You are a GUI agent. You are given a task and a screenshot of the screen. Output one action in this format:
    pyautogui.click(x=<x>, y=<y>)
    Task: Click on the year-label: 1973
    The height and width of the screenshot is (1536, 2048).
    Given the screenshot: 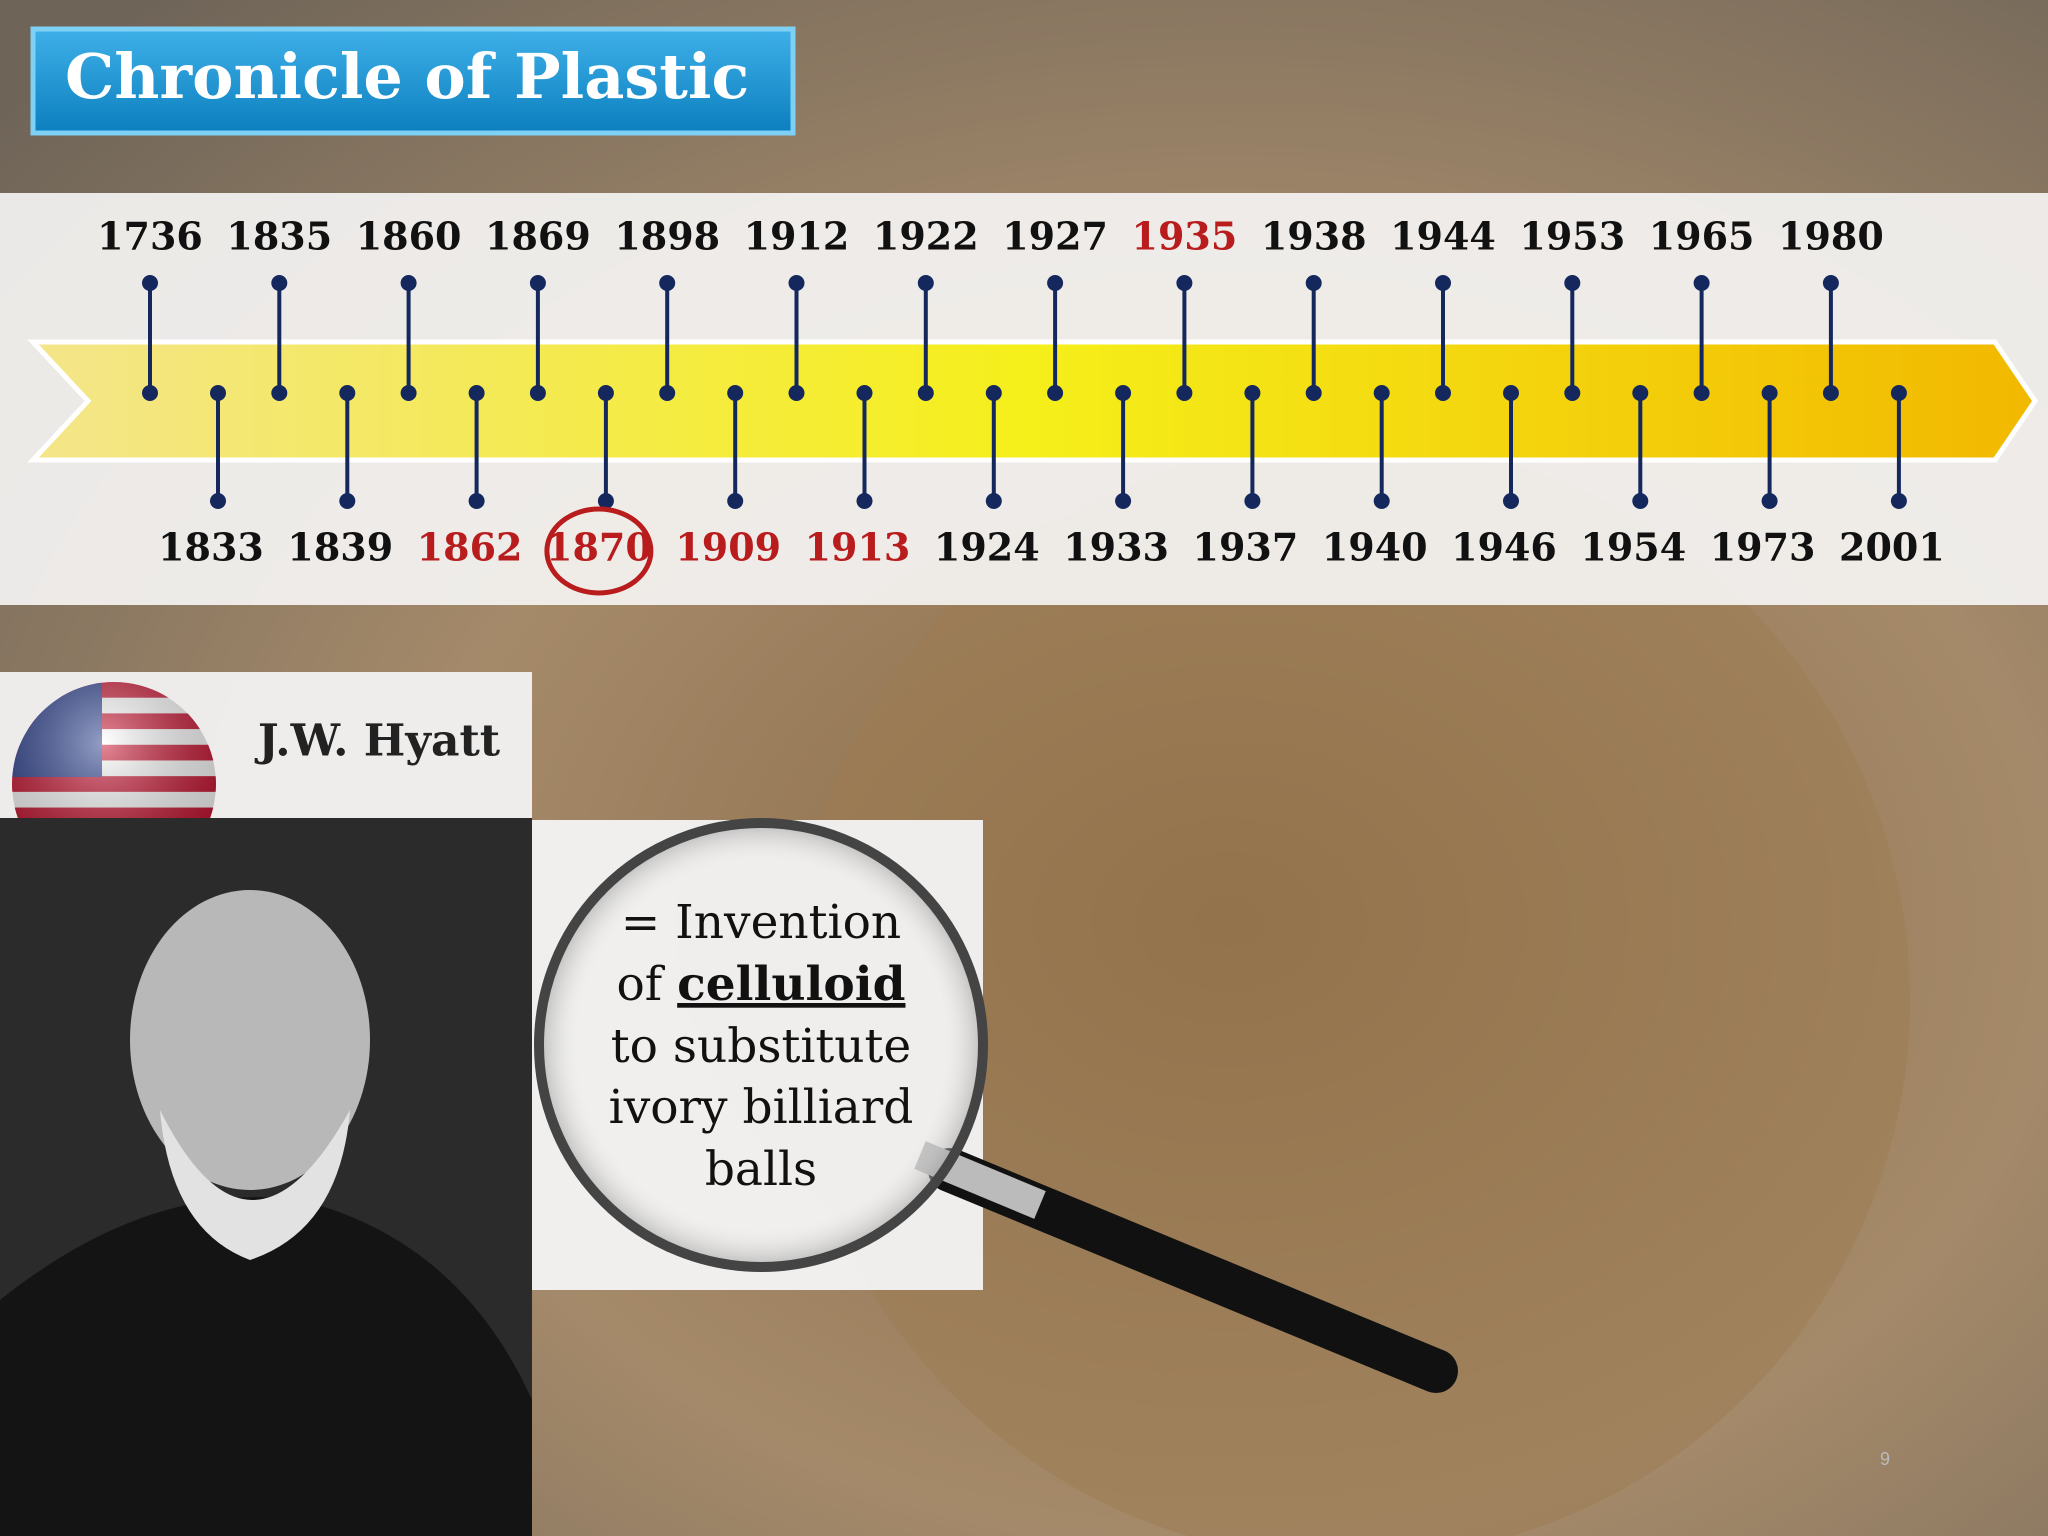 What is the action you would take?
    pyautogui.click(x=1763, y=547)
    